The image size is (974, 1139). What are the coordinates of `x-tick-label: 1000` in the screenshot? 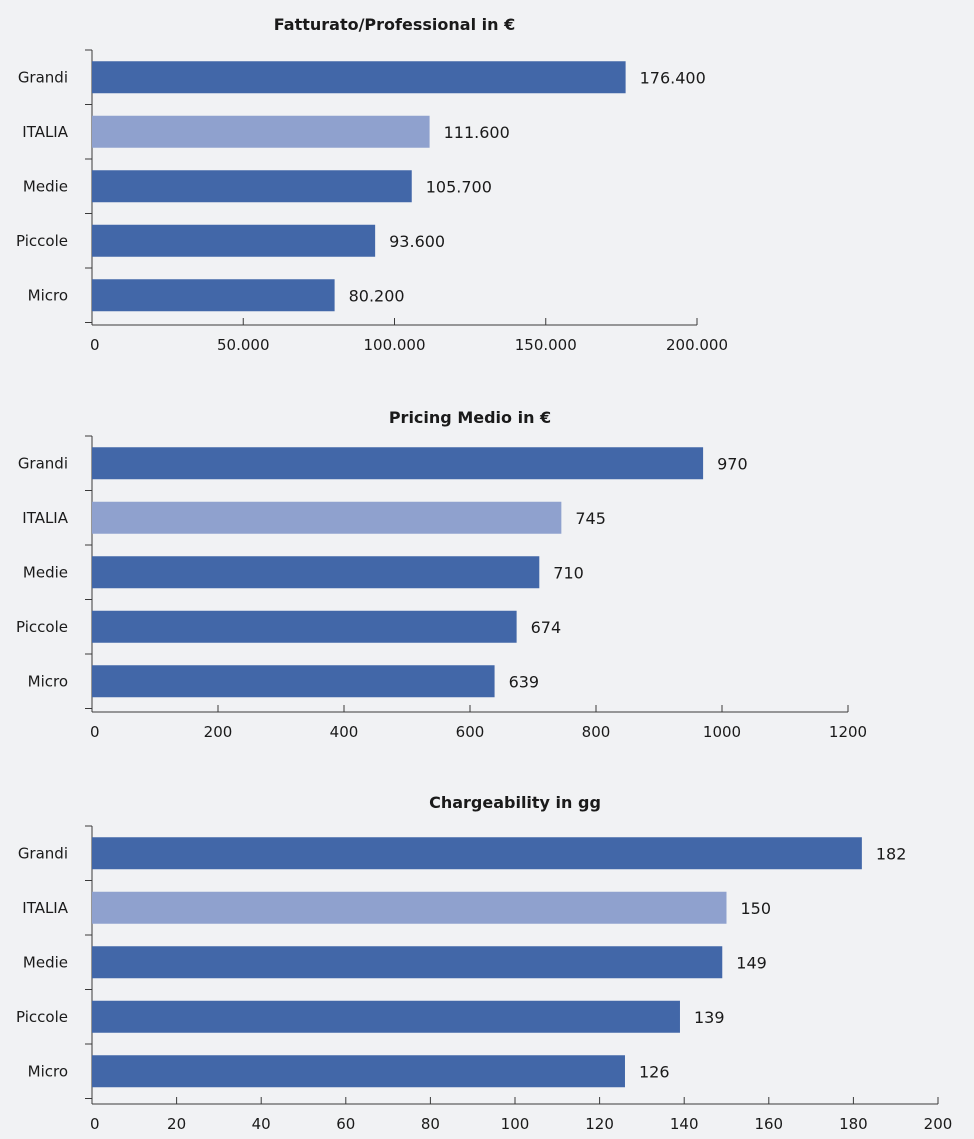 It's located at (722, 732).